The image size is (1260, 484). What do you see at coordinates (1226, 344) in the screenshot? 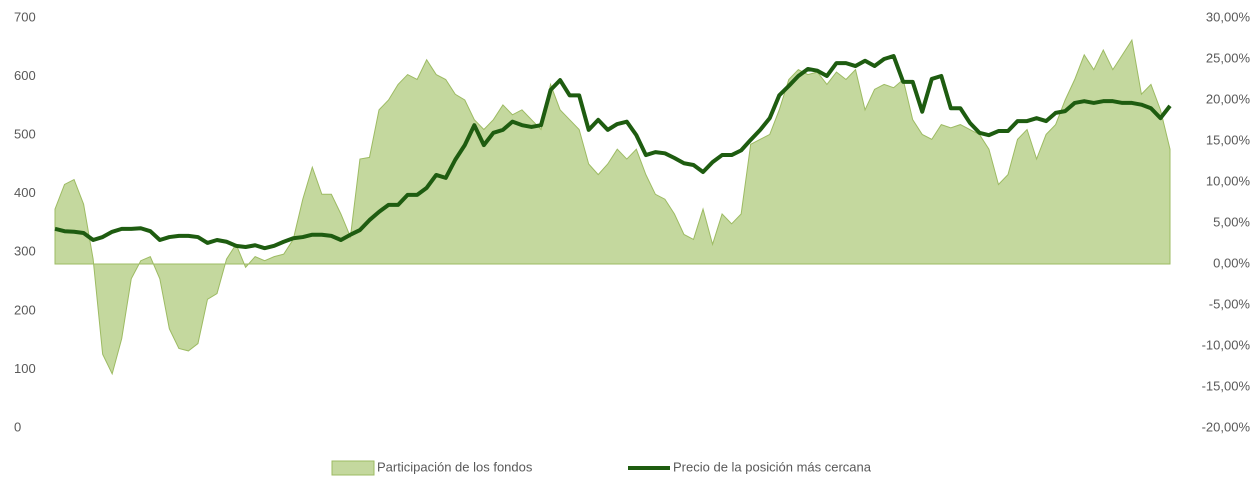
I see `y2-tick-label: -10,00%` at bounding box center [1226, 344].